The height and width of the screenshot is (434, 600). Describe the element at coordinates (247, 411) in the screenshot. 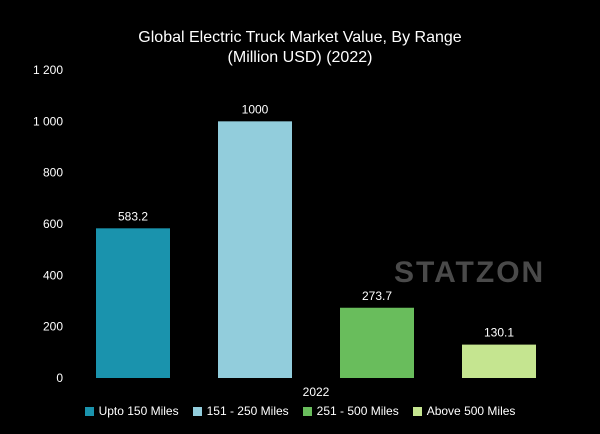

I see `legend-label: 151 - 250 Miles` at that location.